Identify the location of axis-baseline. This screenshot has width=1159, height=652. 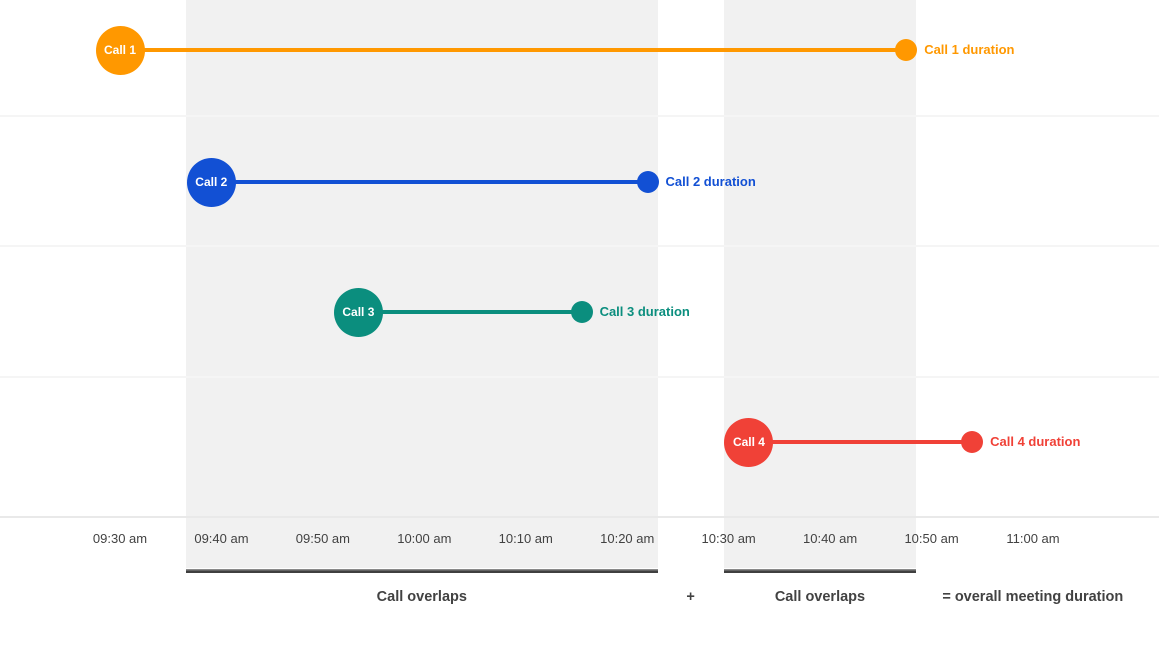
(579, 517).